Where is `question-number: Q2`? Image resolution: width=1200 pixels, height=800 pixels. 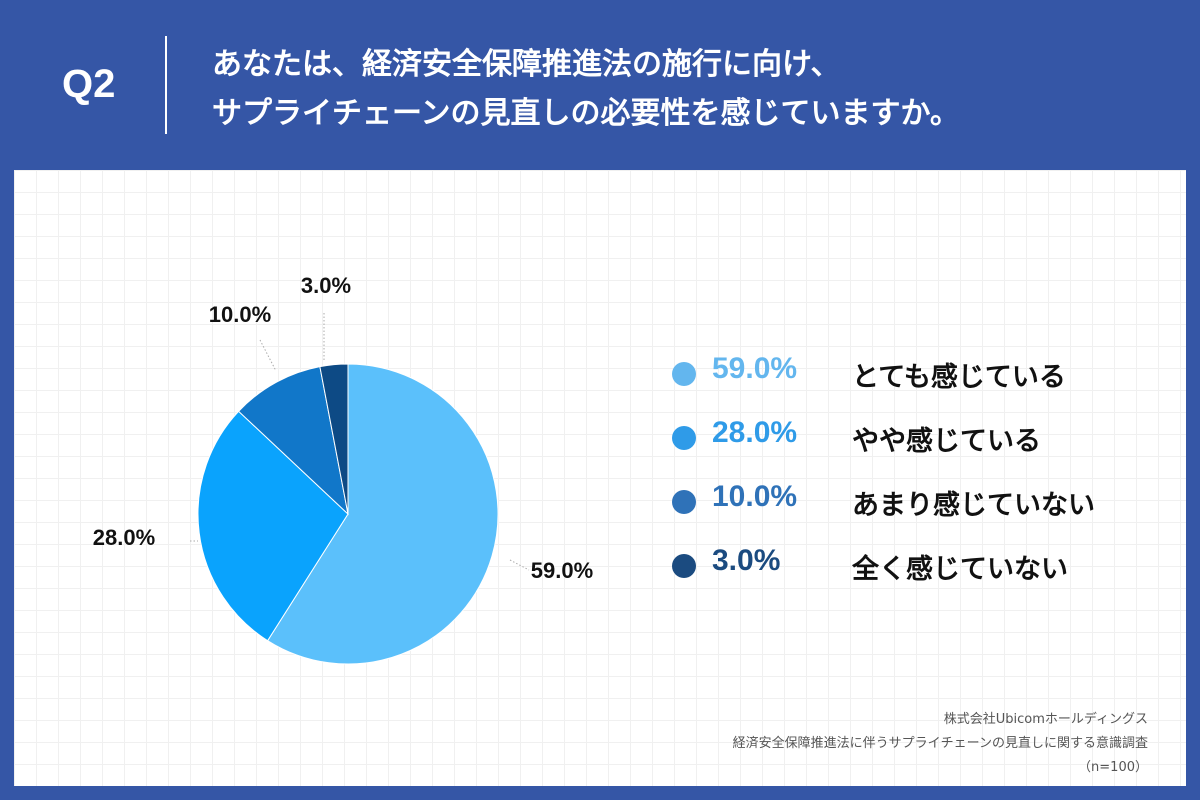
question-number: Q2 is located at coordinates (89, 84).